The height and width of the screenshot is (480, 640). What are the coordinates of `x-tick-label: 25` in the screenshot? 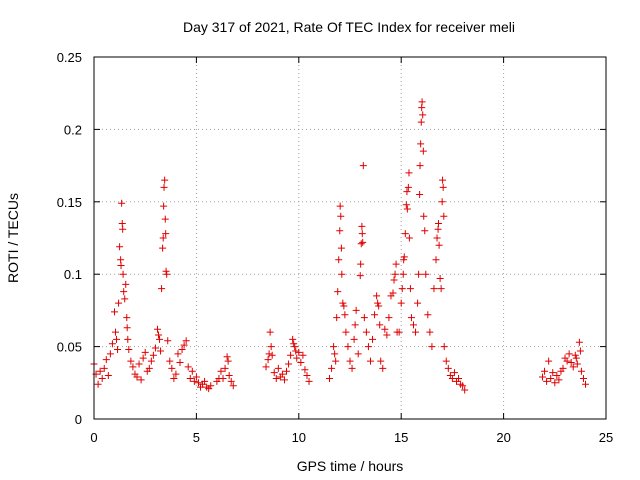 It's located at (606, 437).